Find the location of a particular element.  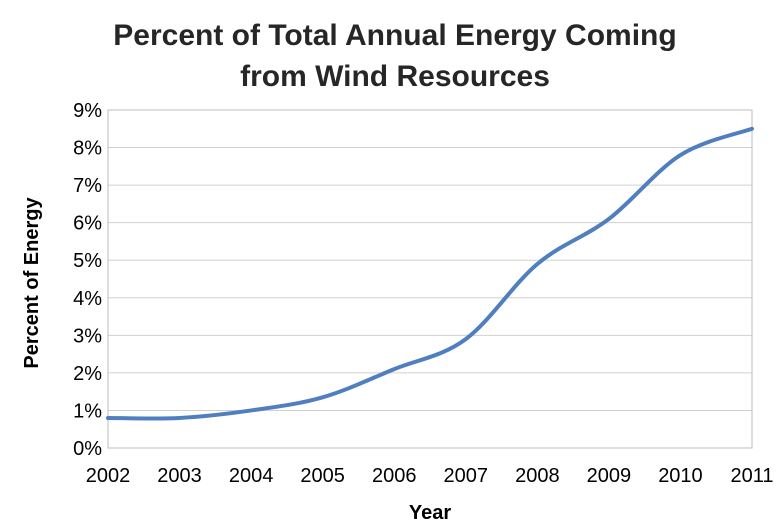

y-axis-title: Percent of Energy is located at coordinates (32, 283).